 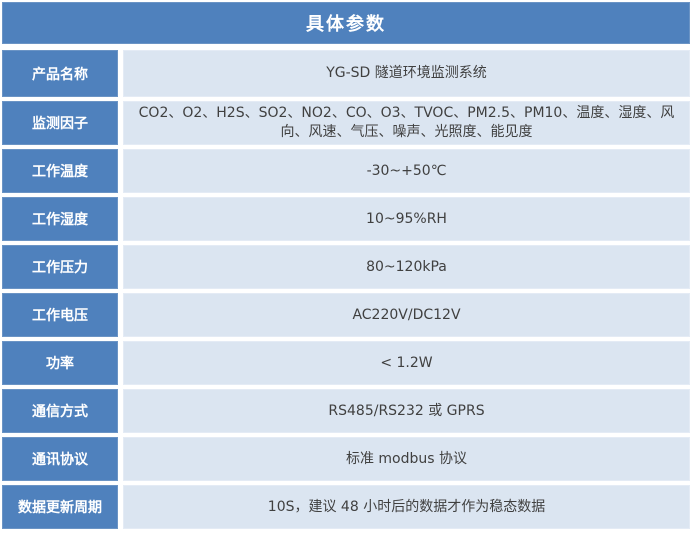 I want to click on table-row: 工作湿度 10~95%RH, so click(x=346, y=219).